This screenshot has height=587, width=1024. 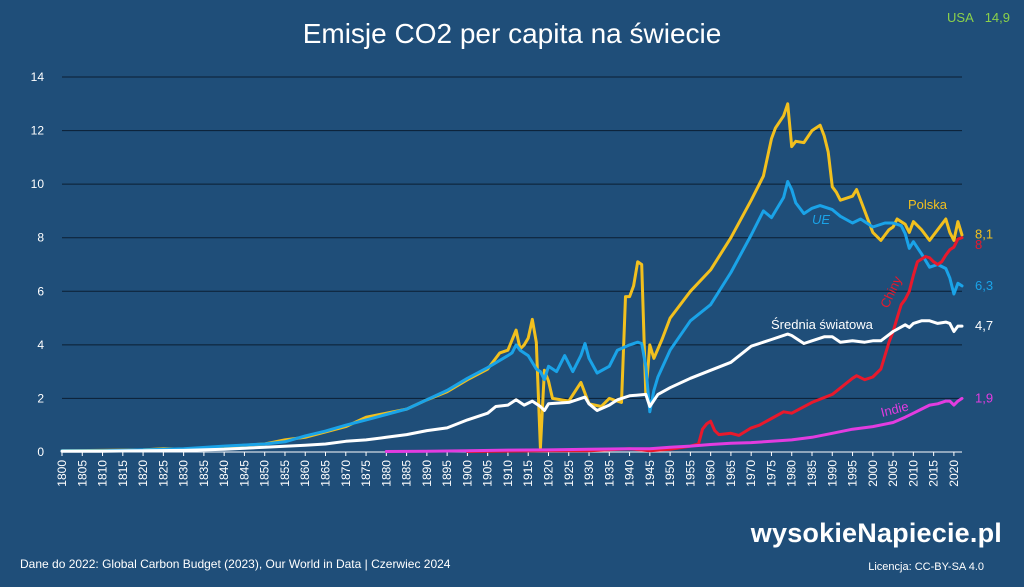 I want to click on x-tick-label: 1885, so click(x=407, y=473).